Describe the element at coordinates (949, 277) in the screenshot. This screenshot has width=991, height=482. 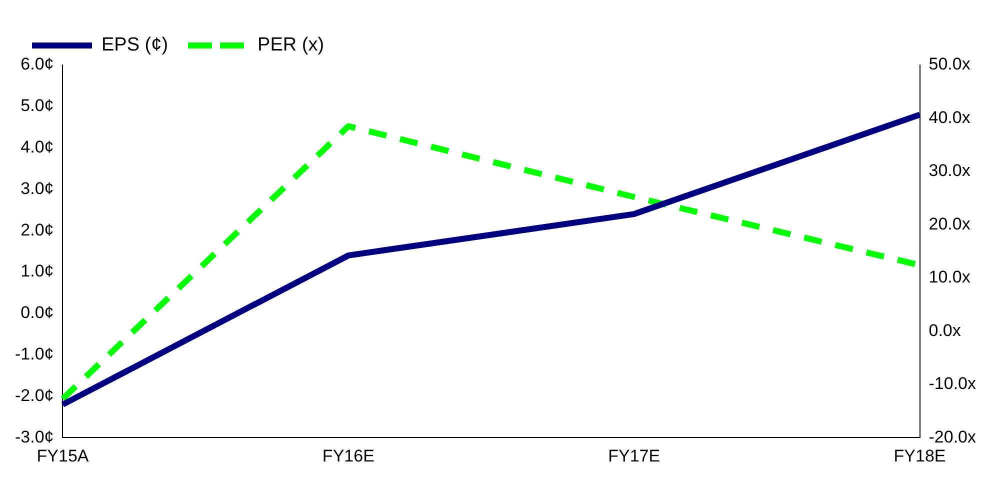
I see `y2-tick-label: 10.0x` at that location.